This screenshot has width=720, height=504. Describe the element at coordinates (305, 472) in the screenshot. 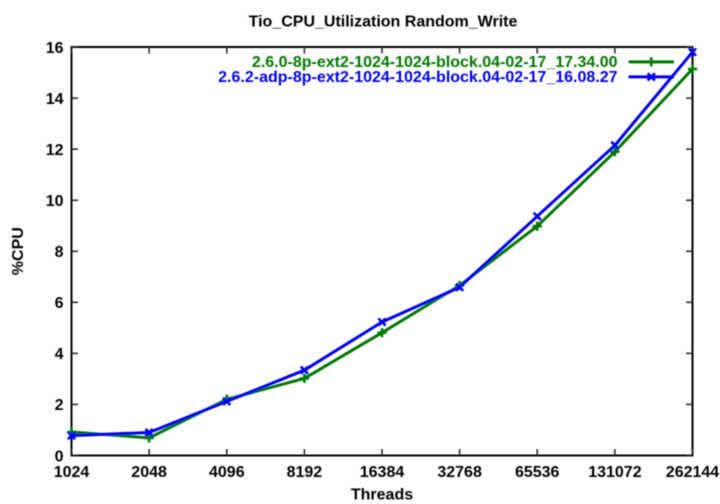

I see `svg-text: 8192` at that location.